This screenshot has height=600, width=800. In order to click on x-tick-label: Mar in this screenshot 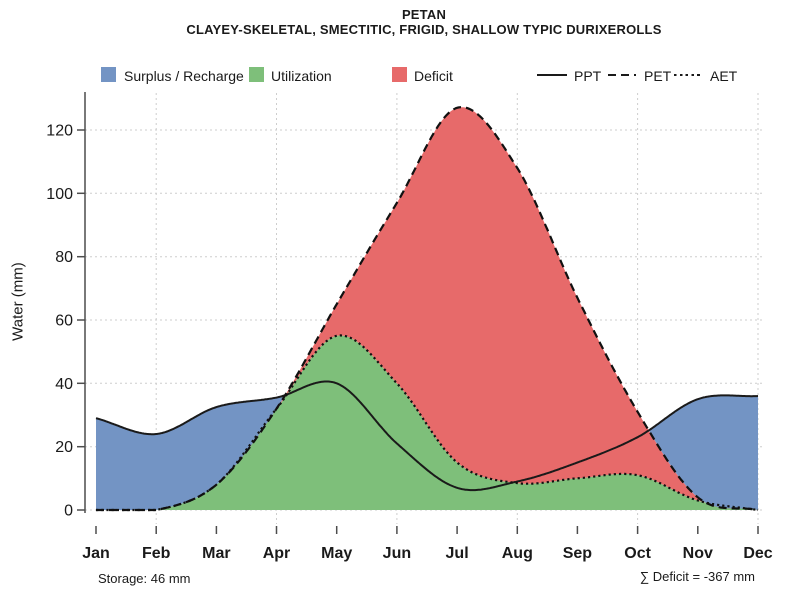, I will do `click(216, 553)`.